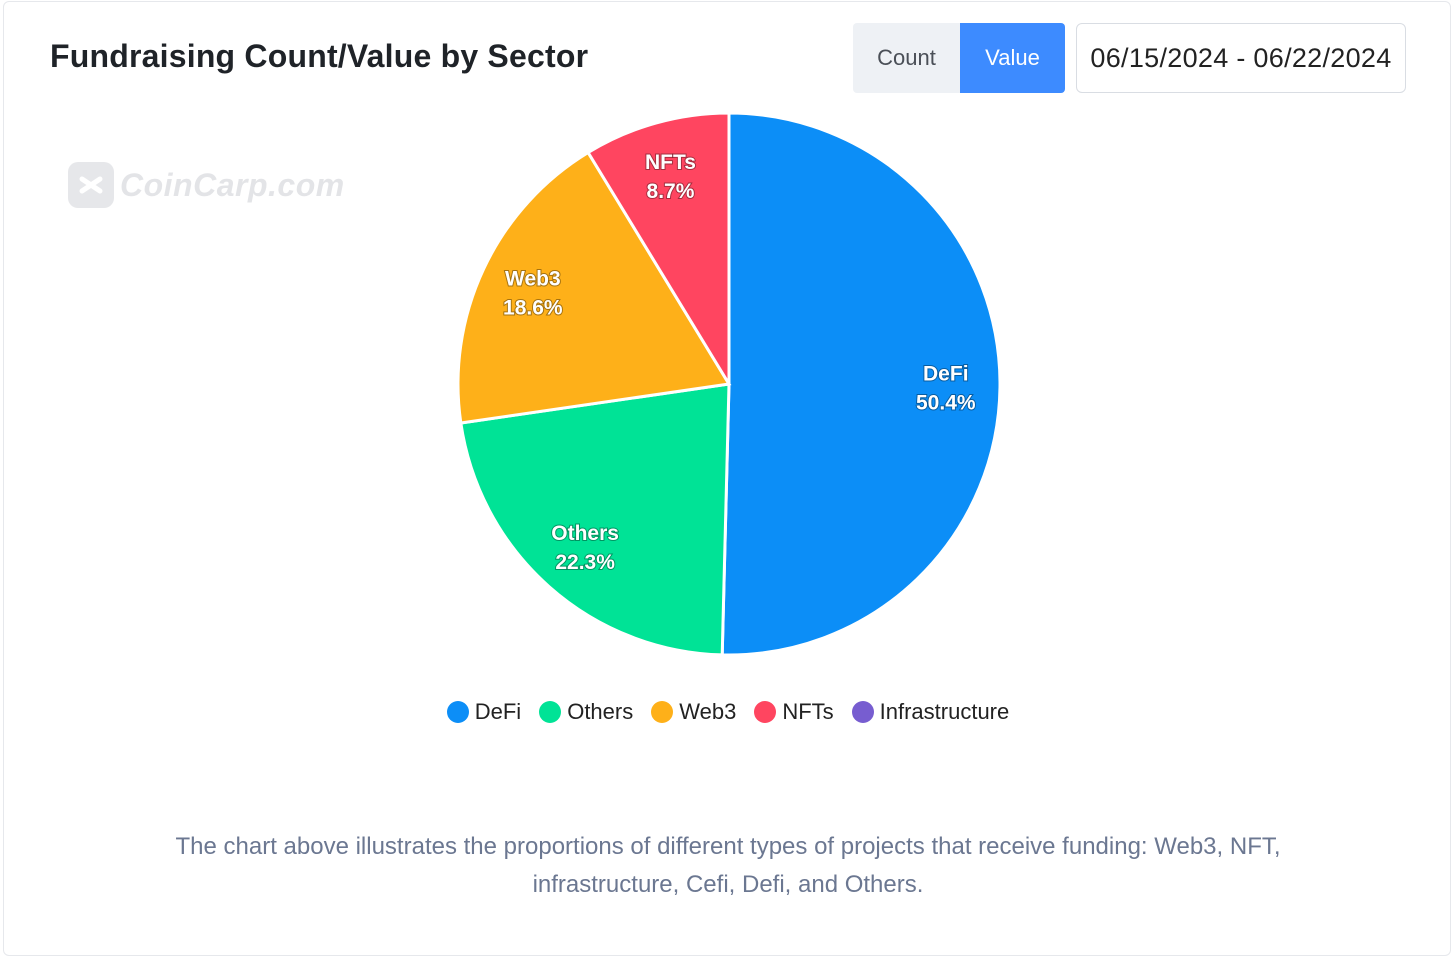 This screenshot has width=1456, height=963. Describe the element at coordinates (658, 250) in the screenshot. I see `pie-slice-nfts` at that location.